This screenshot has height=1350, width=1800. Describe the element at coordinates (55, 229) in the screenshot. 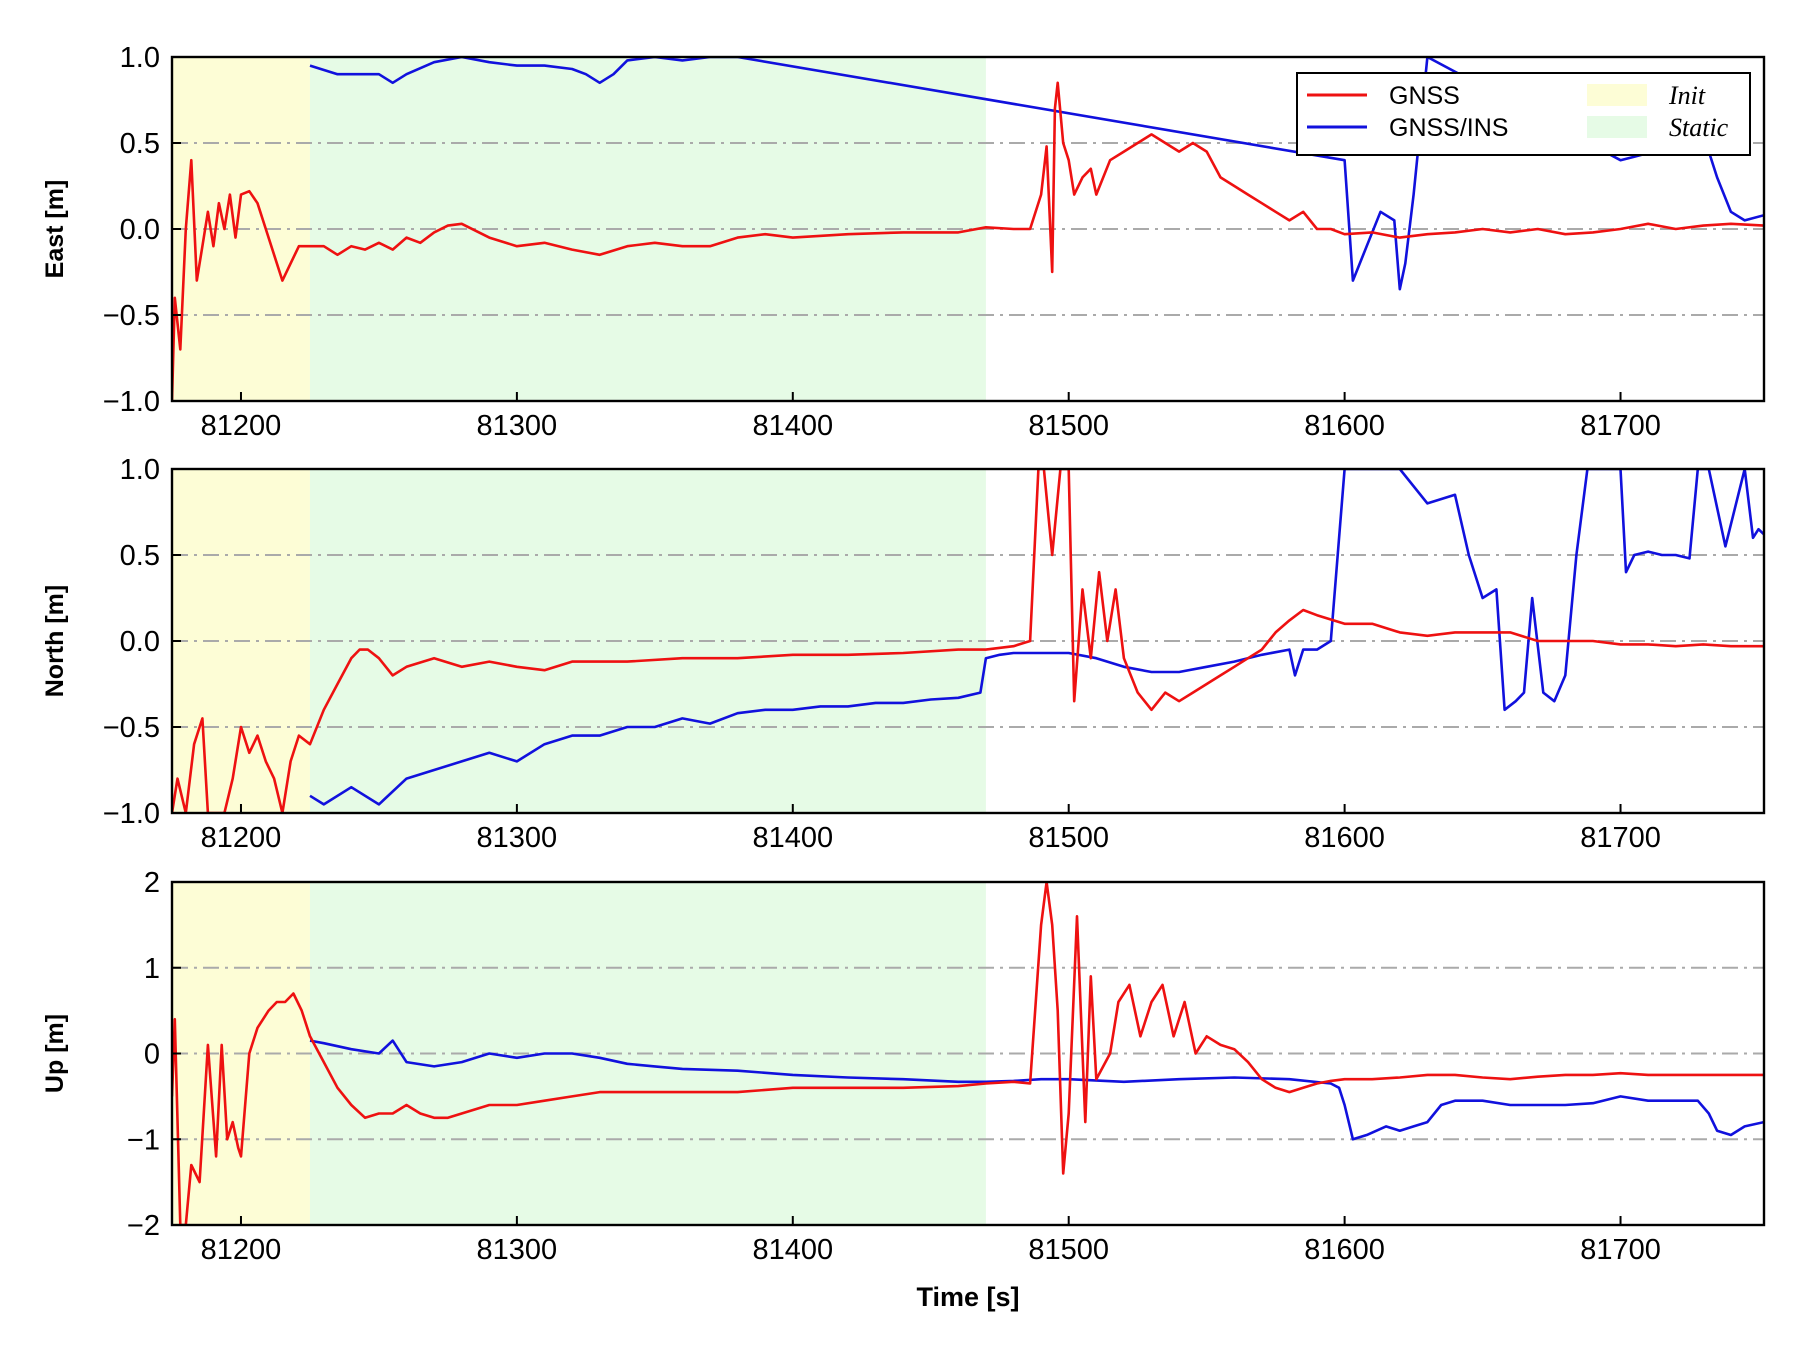

I see `y-axis-label: East [m]` at that location.